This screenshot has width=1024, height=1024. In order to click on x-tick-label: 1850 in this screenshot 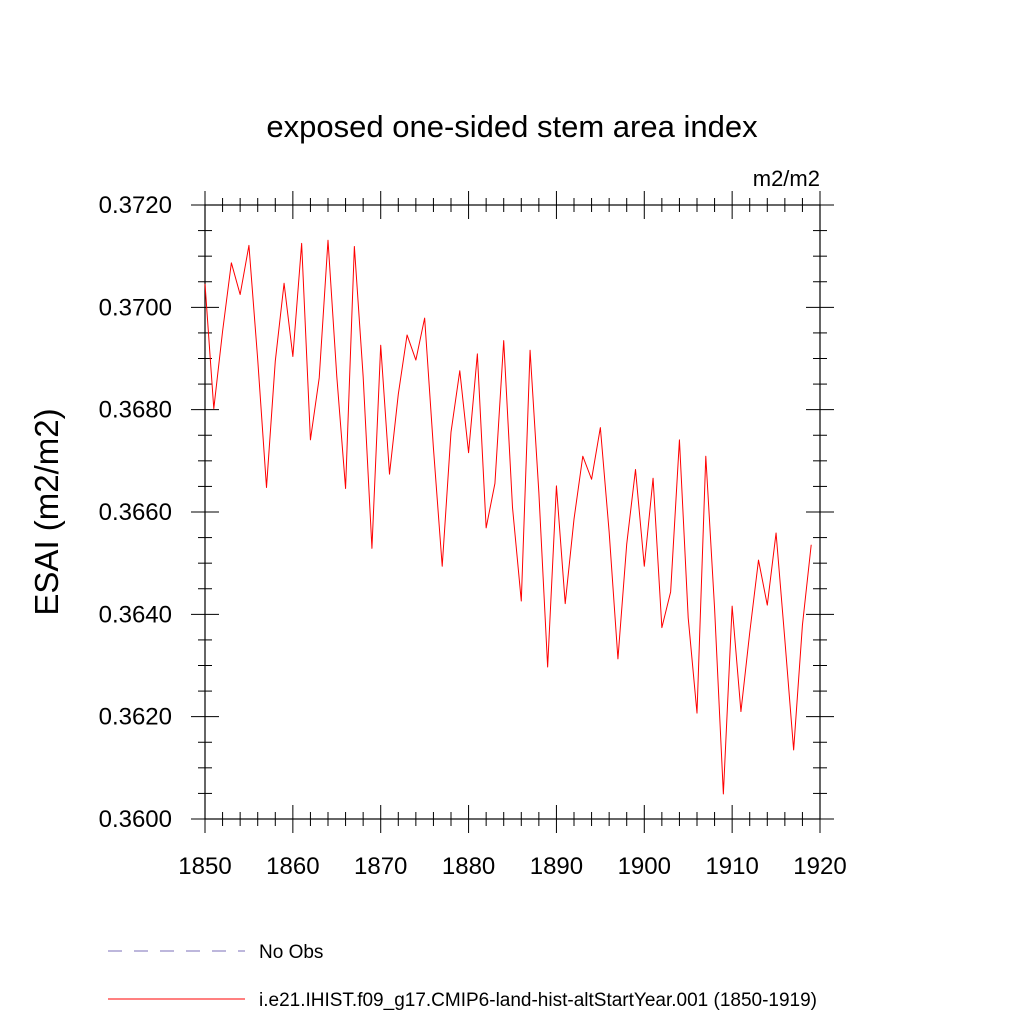, I will do `click(204, 866)`.